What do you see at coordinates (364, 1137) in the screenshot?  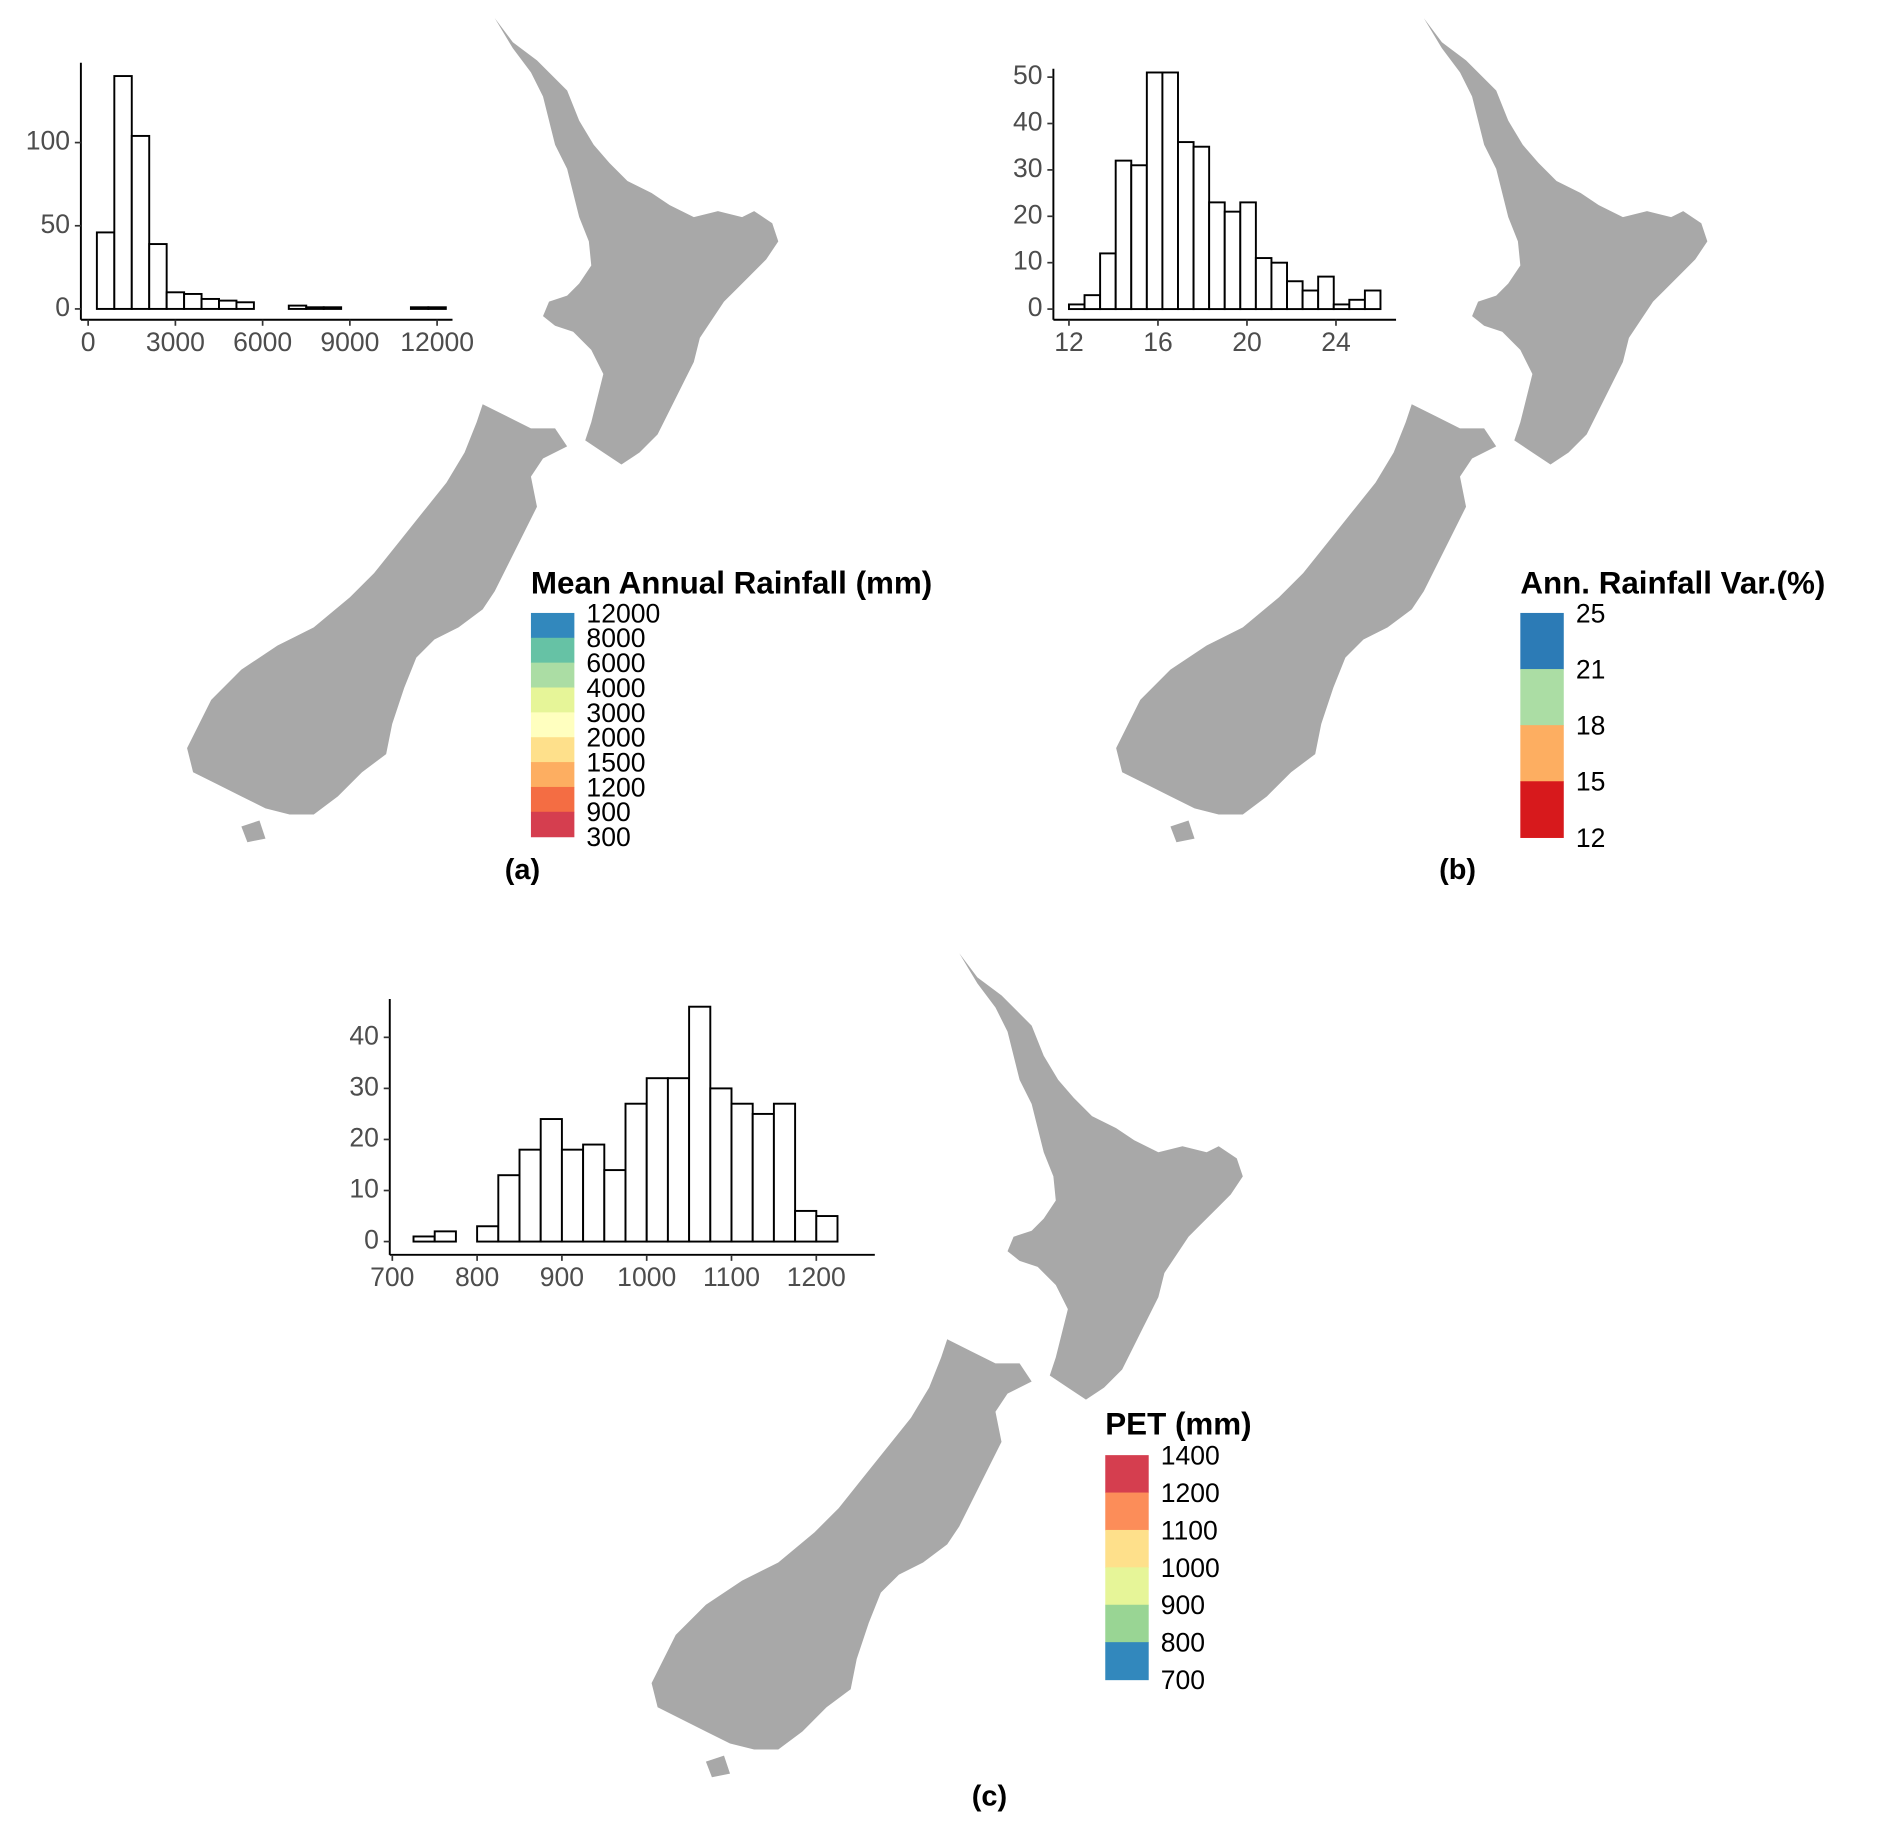 I see `y-tick-label: 20` at bounding box center [364, 1137].